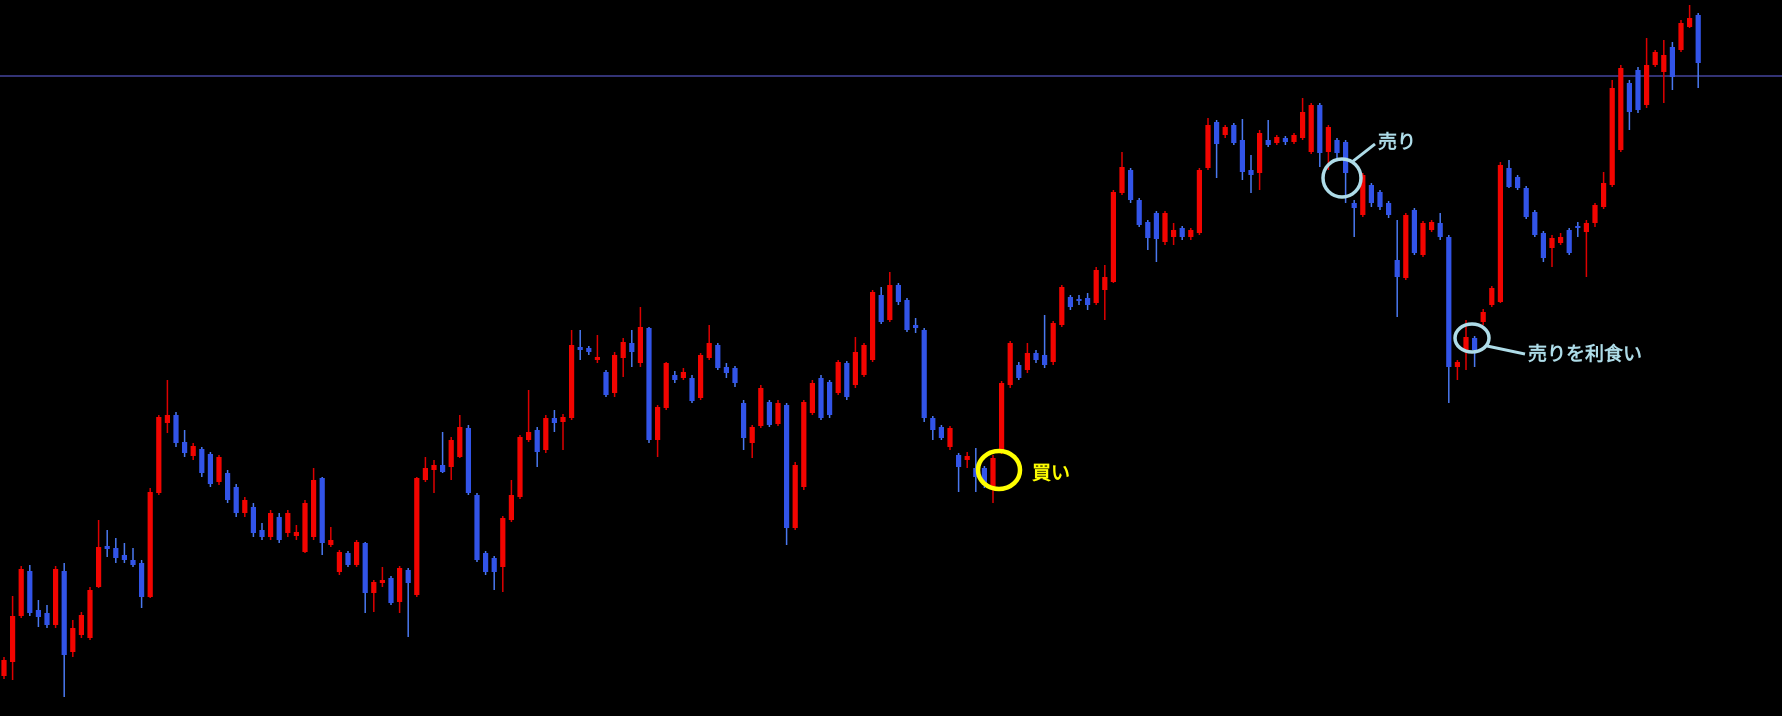  What do you see at coordinates (1342, 178) in the screenshot?
I see `sell-circle` at bounding box center [1342, 178].